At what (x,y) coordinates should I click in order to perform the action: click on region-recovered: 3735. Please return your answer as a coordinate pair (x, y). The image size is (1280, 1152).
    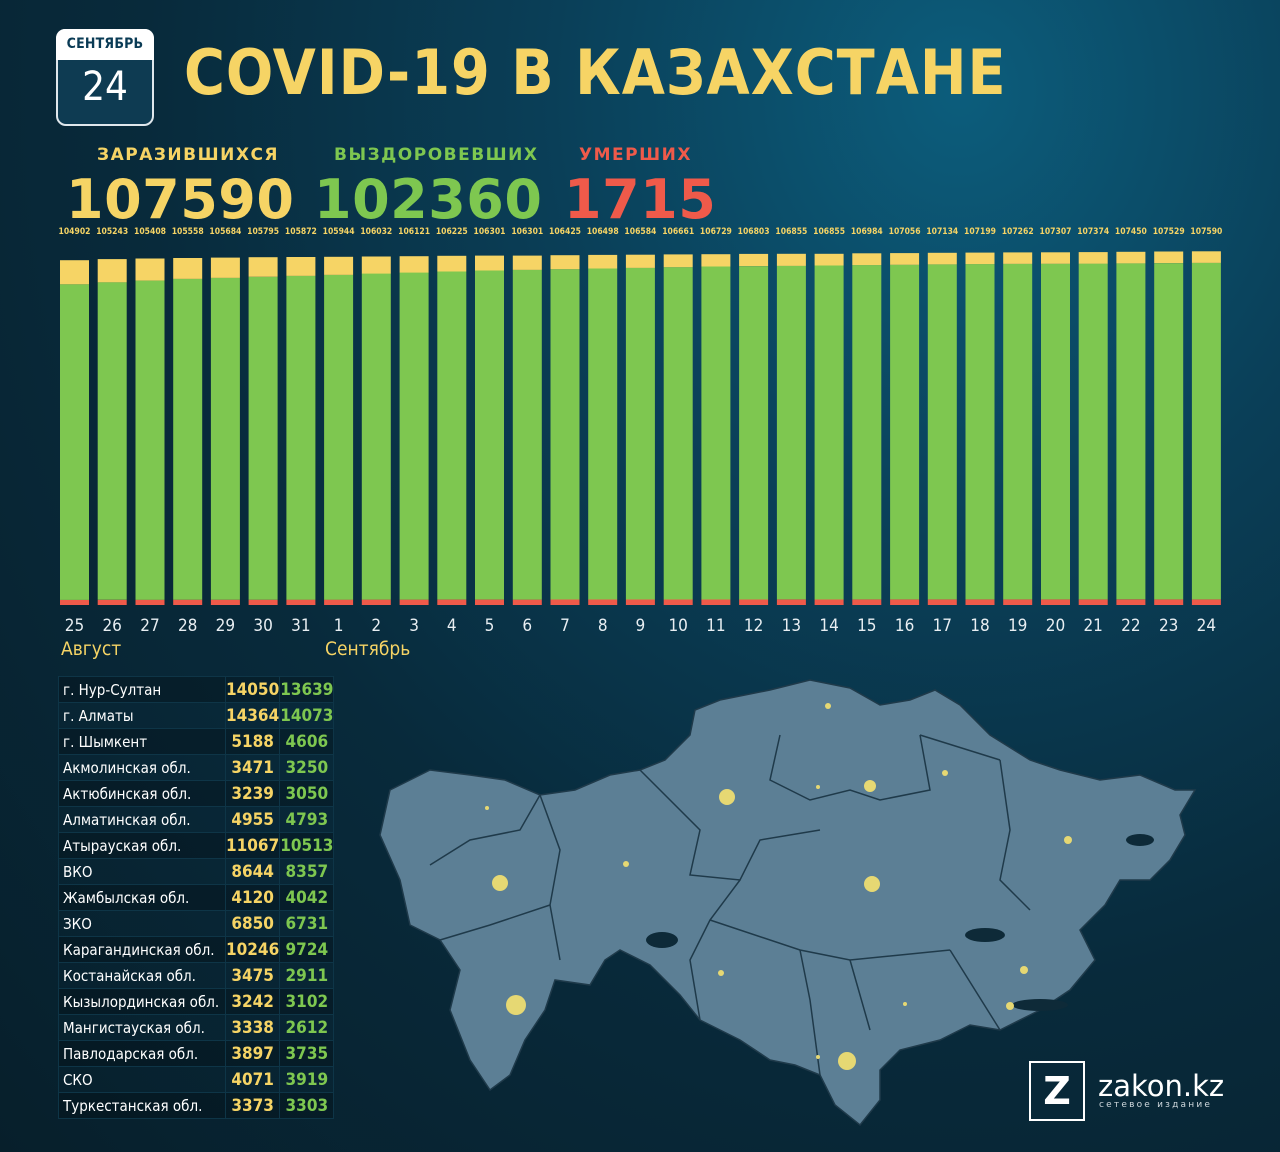
    Looking at the image, I should click on (307, 1053).